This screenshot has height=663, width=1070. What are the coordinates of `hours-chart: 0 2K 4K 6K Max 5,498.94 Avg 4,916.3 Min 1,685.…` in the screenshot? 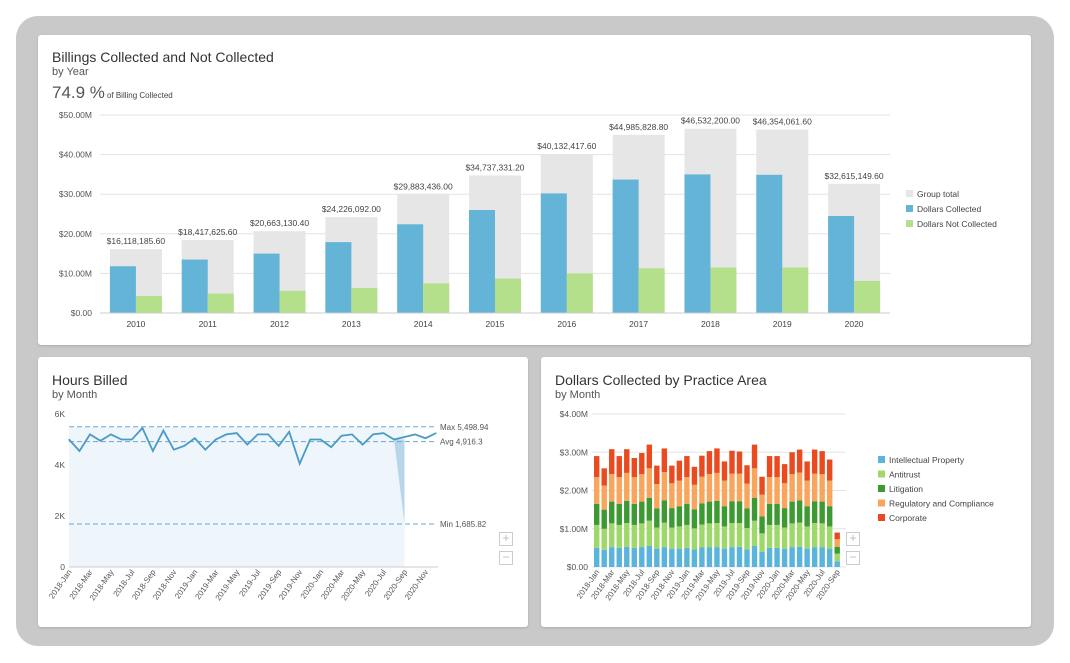 It's located at (268, 505).